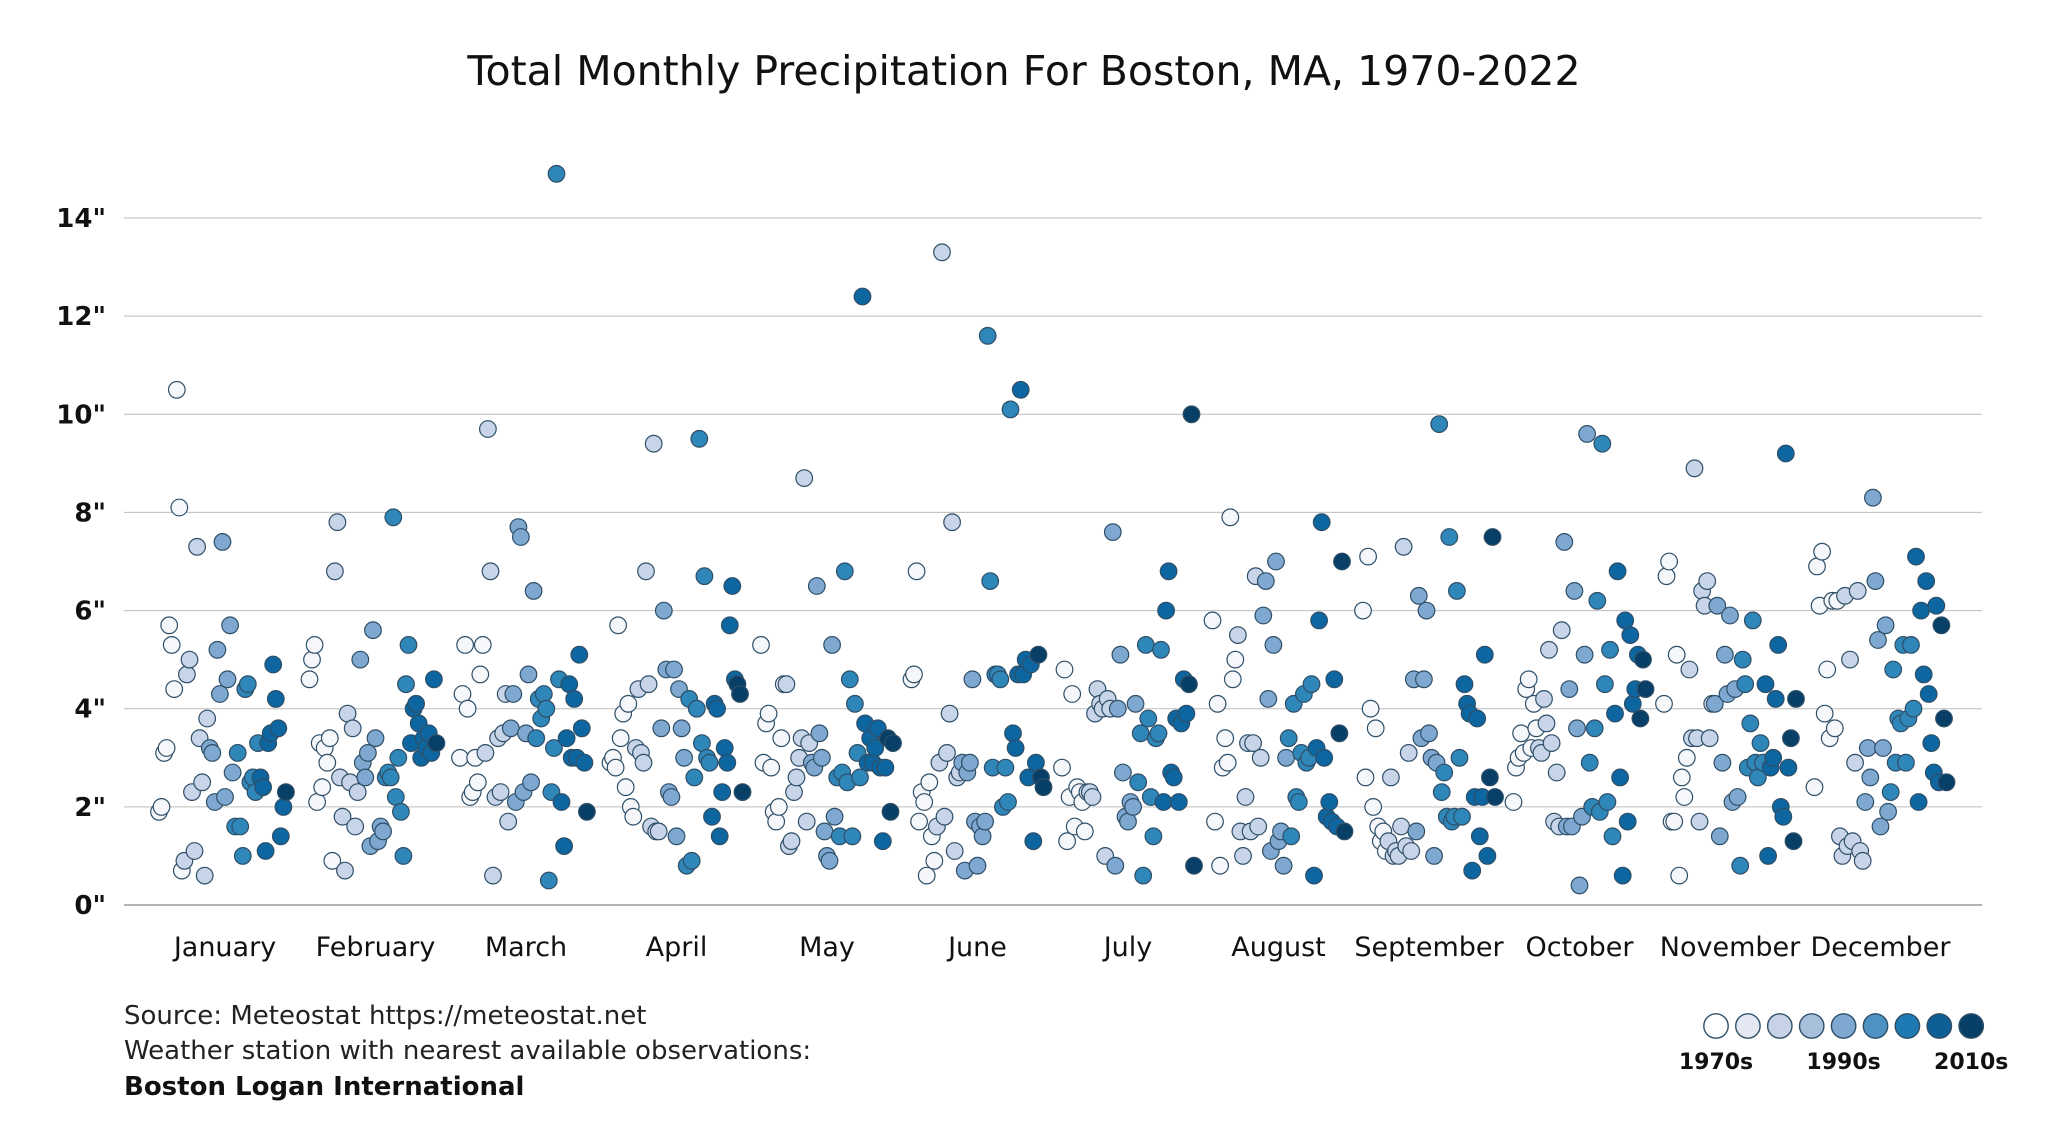 The height and width of the screenshot is (1130, 2048). Describe the element at coordinates (90, 513) in the screenshot. I see `y-tick-label: 8"` at that location.